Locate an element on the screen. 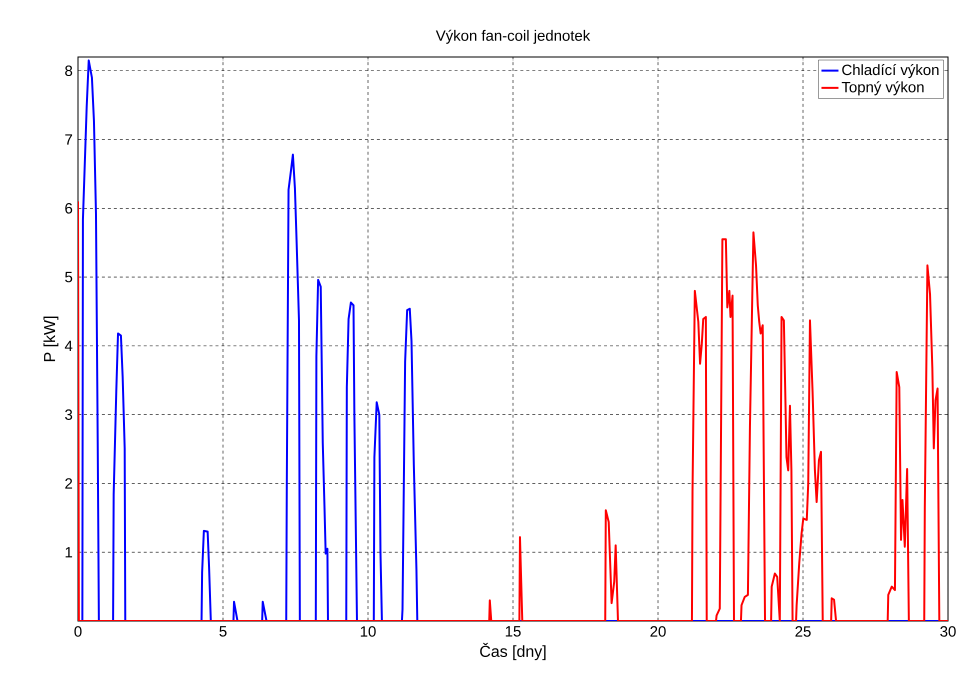 This screenshot has height=694, width=965. legend-label: Chladící výkon is located at coordinates (890, 71).